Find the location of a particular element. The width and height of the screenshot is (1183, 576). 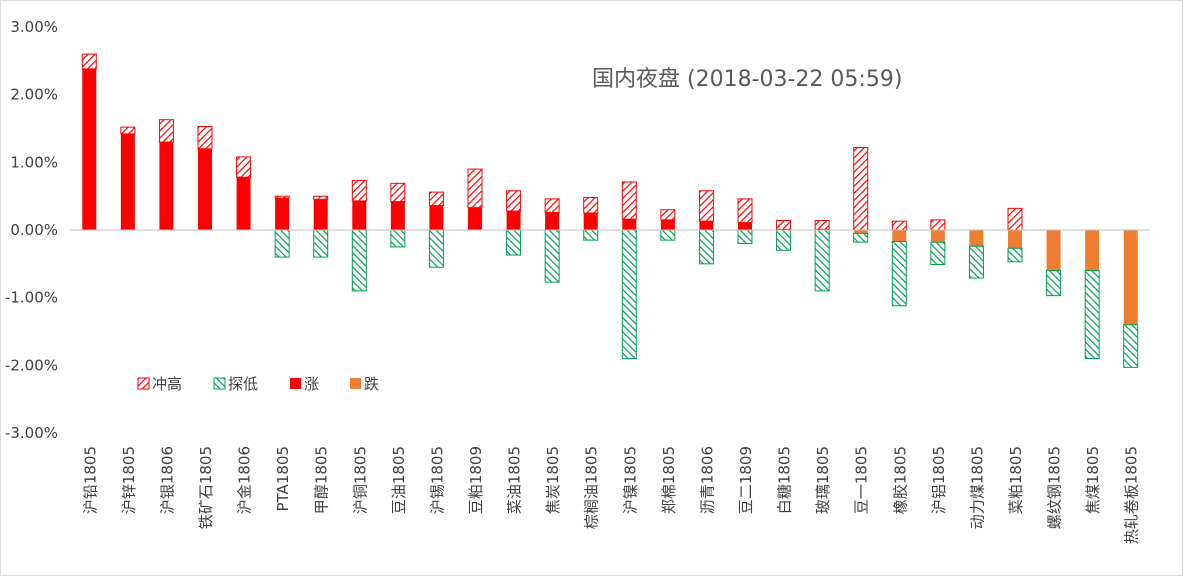

x-tick-label: 动力煤1805 is located at coordinates (977, 487).